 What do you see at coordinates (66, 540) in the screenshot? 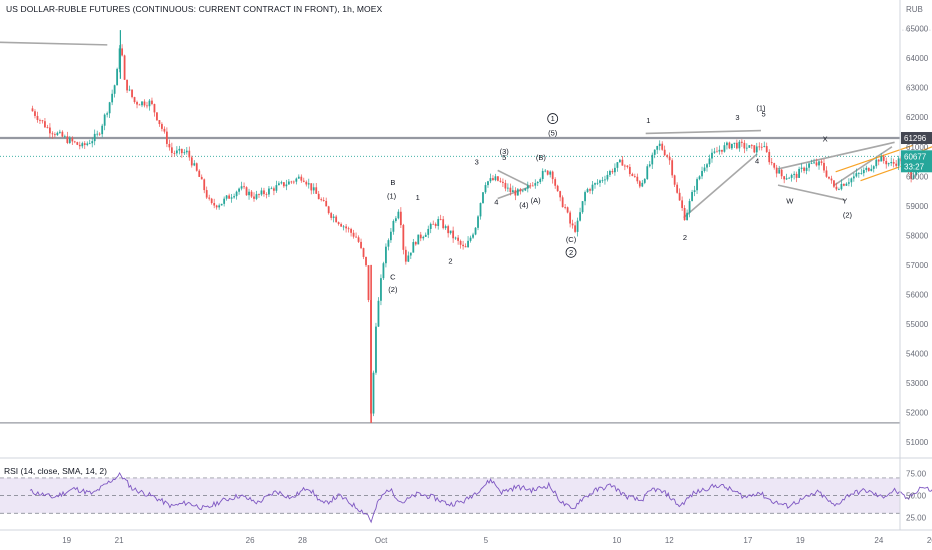
I see `x-tick-label: 19` at bounding box center [66, 540].